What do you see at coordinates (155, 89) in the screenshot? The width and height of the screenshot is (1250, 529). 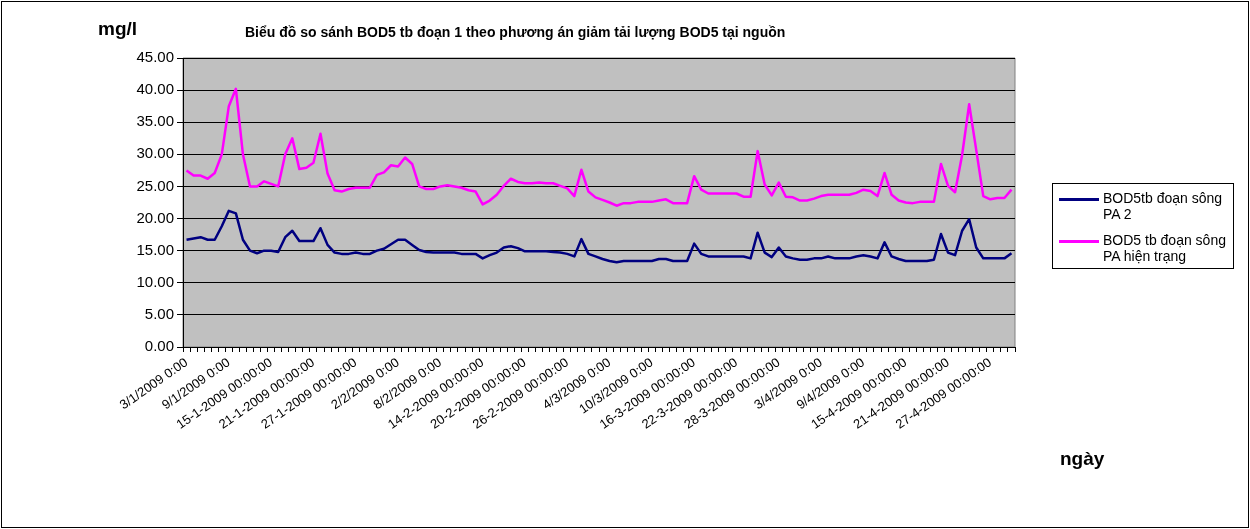 I see `y-tick-label: 40.00` at bounding box center [155, 89].